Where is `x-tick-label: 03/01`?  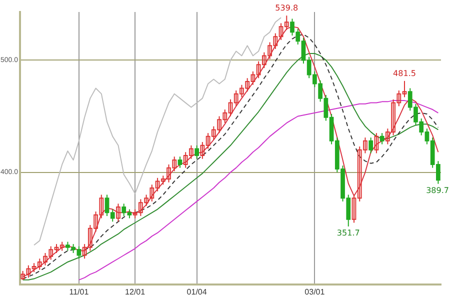 x-tick-label: 03/01 is located at coordinates (315, 291).